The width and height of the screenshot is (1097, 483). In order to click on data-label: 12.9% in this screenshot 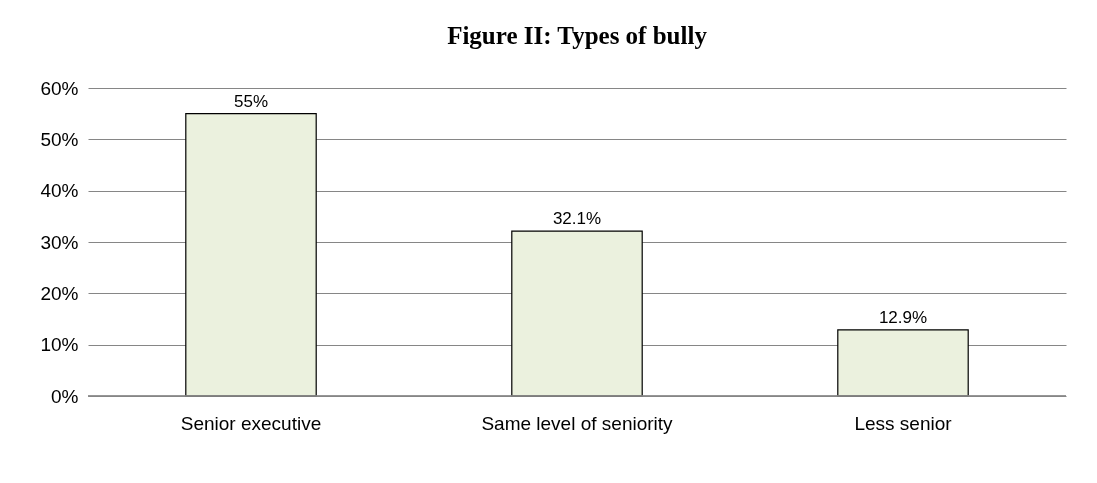, I will do `click(903, 317)`.